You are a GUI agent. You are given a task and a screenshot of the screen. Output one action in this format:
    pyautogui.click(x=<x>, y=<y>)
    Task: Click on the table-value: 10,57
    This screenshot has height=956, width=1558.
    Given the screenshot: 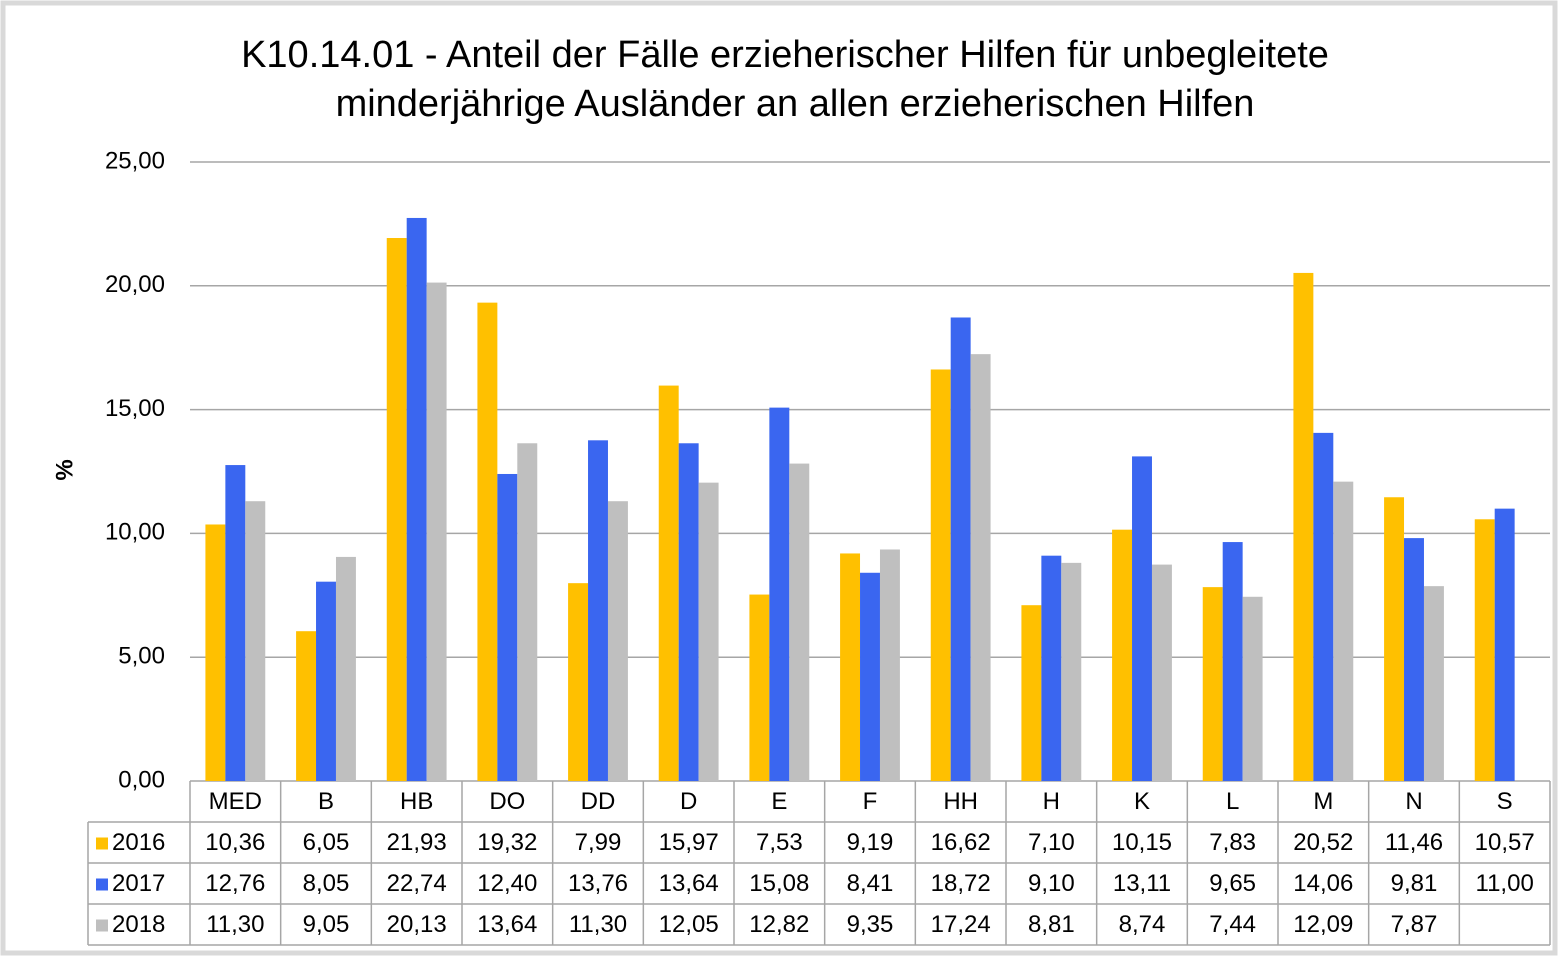 What is the action you would take?
    pyautogui.click(x=1505, y=842)
    